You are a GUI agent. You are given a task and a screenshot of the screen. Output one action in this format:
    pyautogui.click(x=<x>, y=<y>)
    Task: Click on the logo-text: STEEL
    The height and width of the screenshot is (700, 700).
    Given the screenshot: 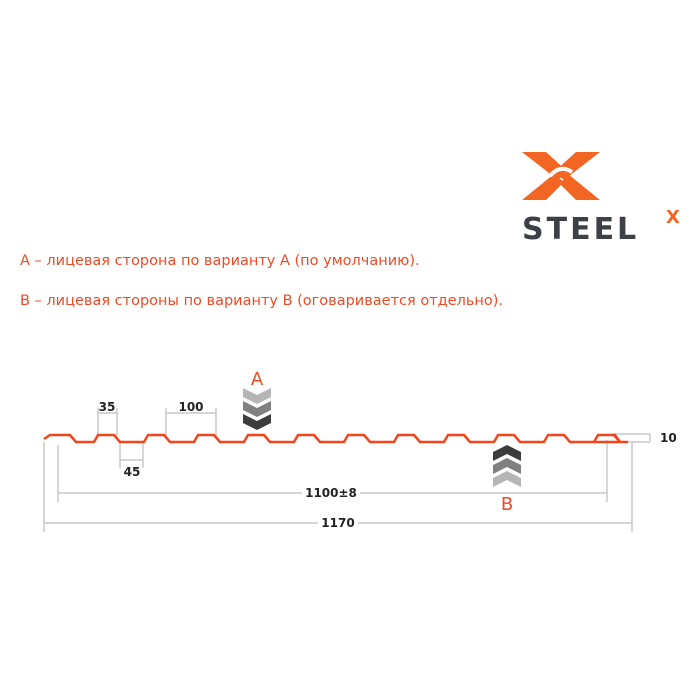 What is the action you would take?
    pyautogui.click(x=581, y=229)
    